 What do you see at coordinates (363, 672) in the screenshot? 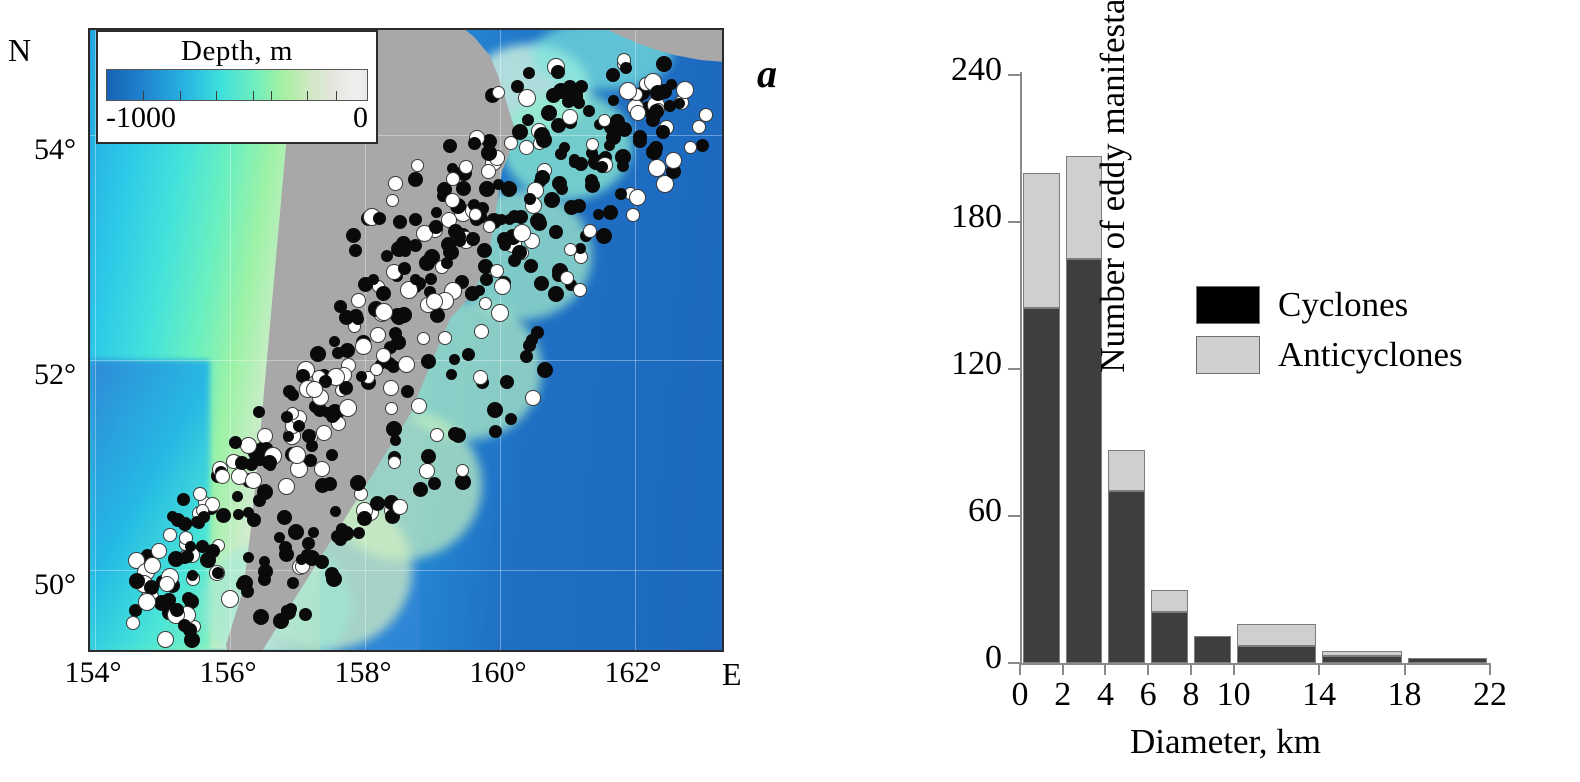
I see `longitude-tick-158: 158°` at bounding box center [363, 672].